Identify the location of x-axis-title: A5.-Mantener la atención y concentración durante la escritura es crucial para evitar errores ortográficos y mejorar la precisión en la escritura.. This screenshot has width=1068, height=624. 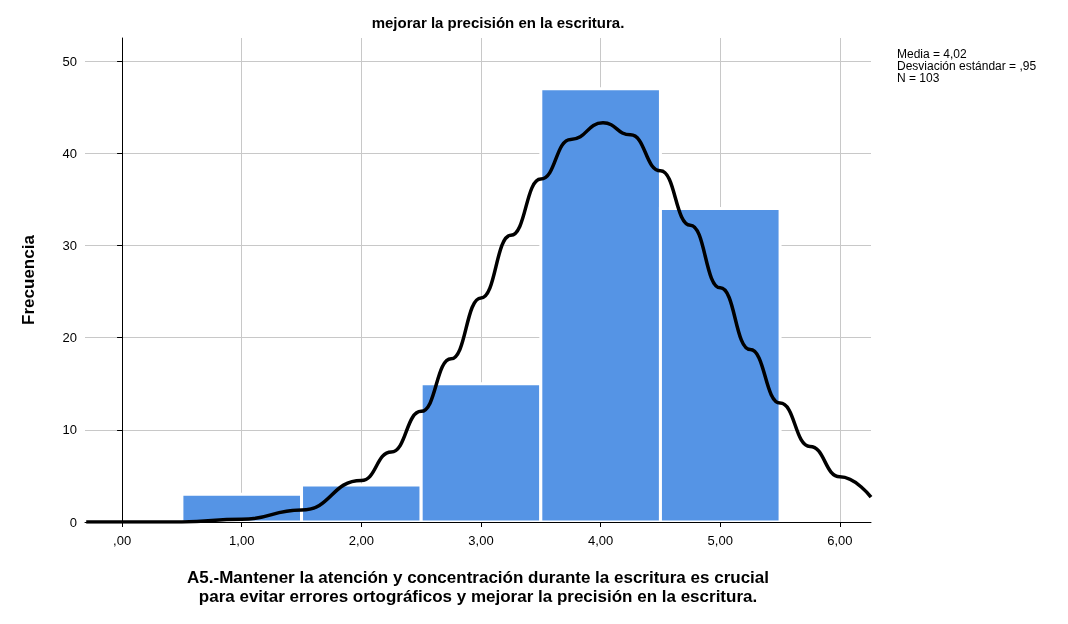
(478, 587).